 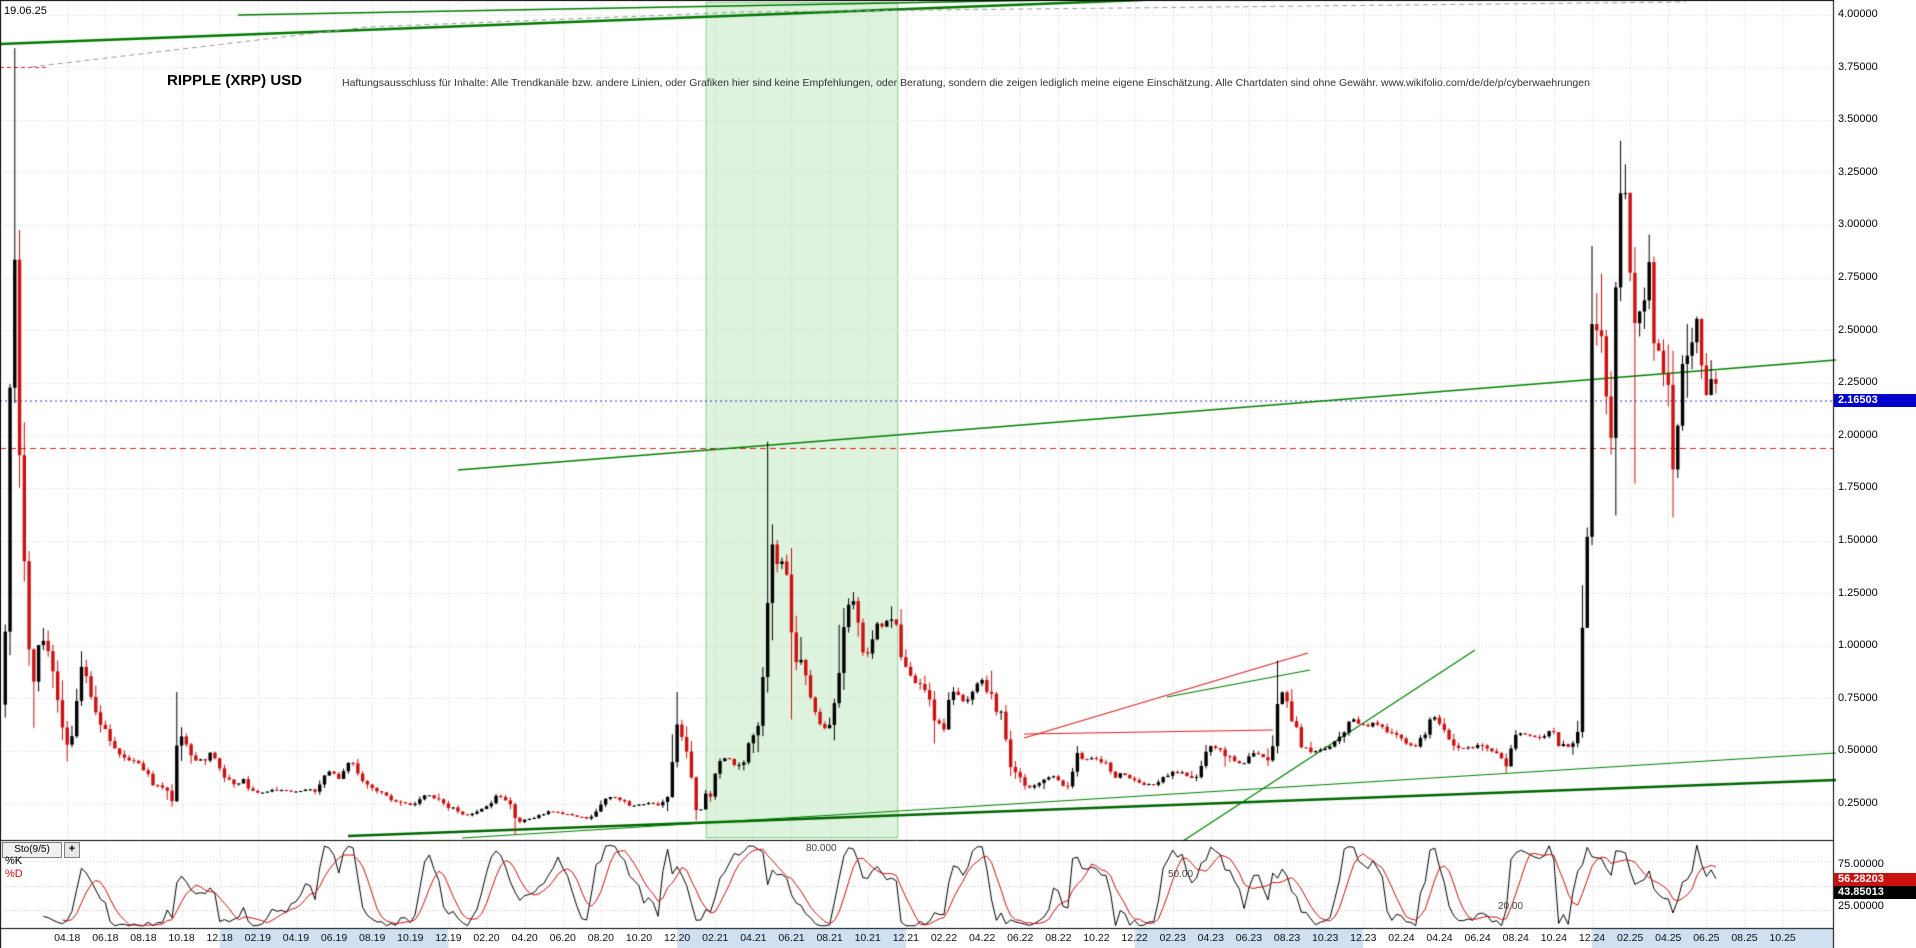 I want to click on time-tick-label: 04.24, so click(x=1439, y=938).